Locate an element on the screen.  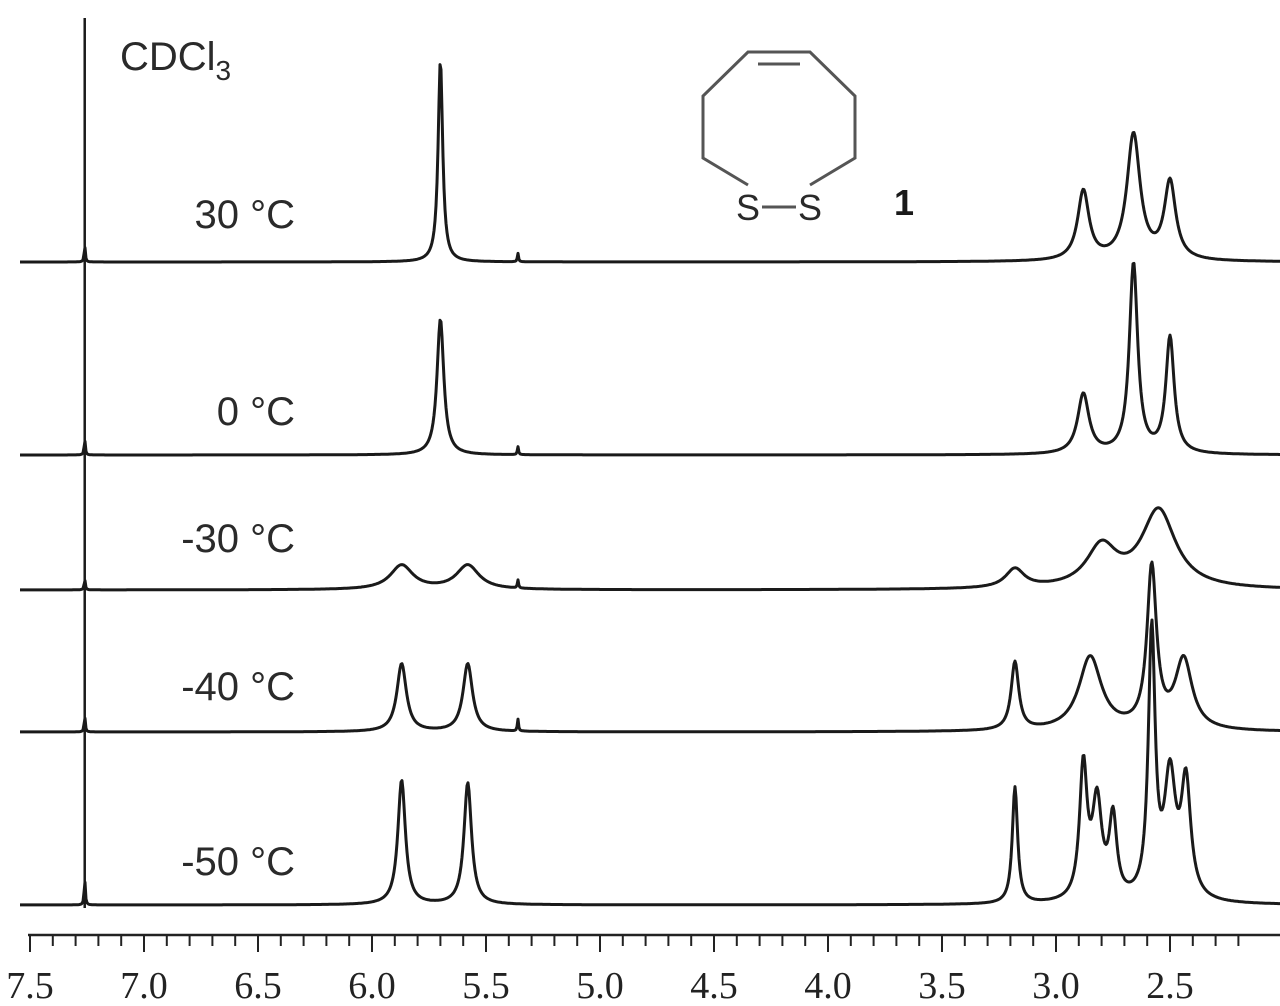
tick-label: 7.0 is located at coordinates (144, 985).